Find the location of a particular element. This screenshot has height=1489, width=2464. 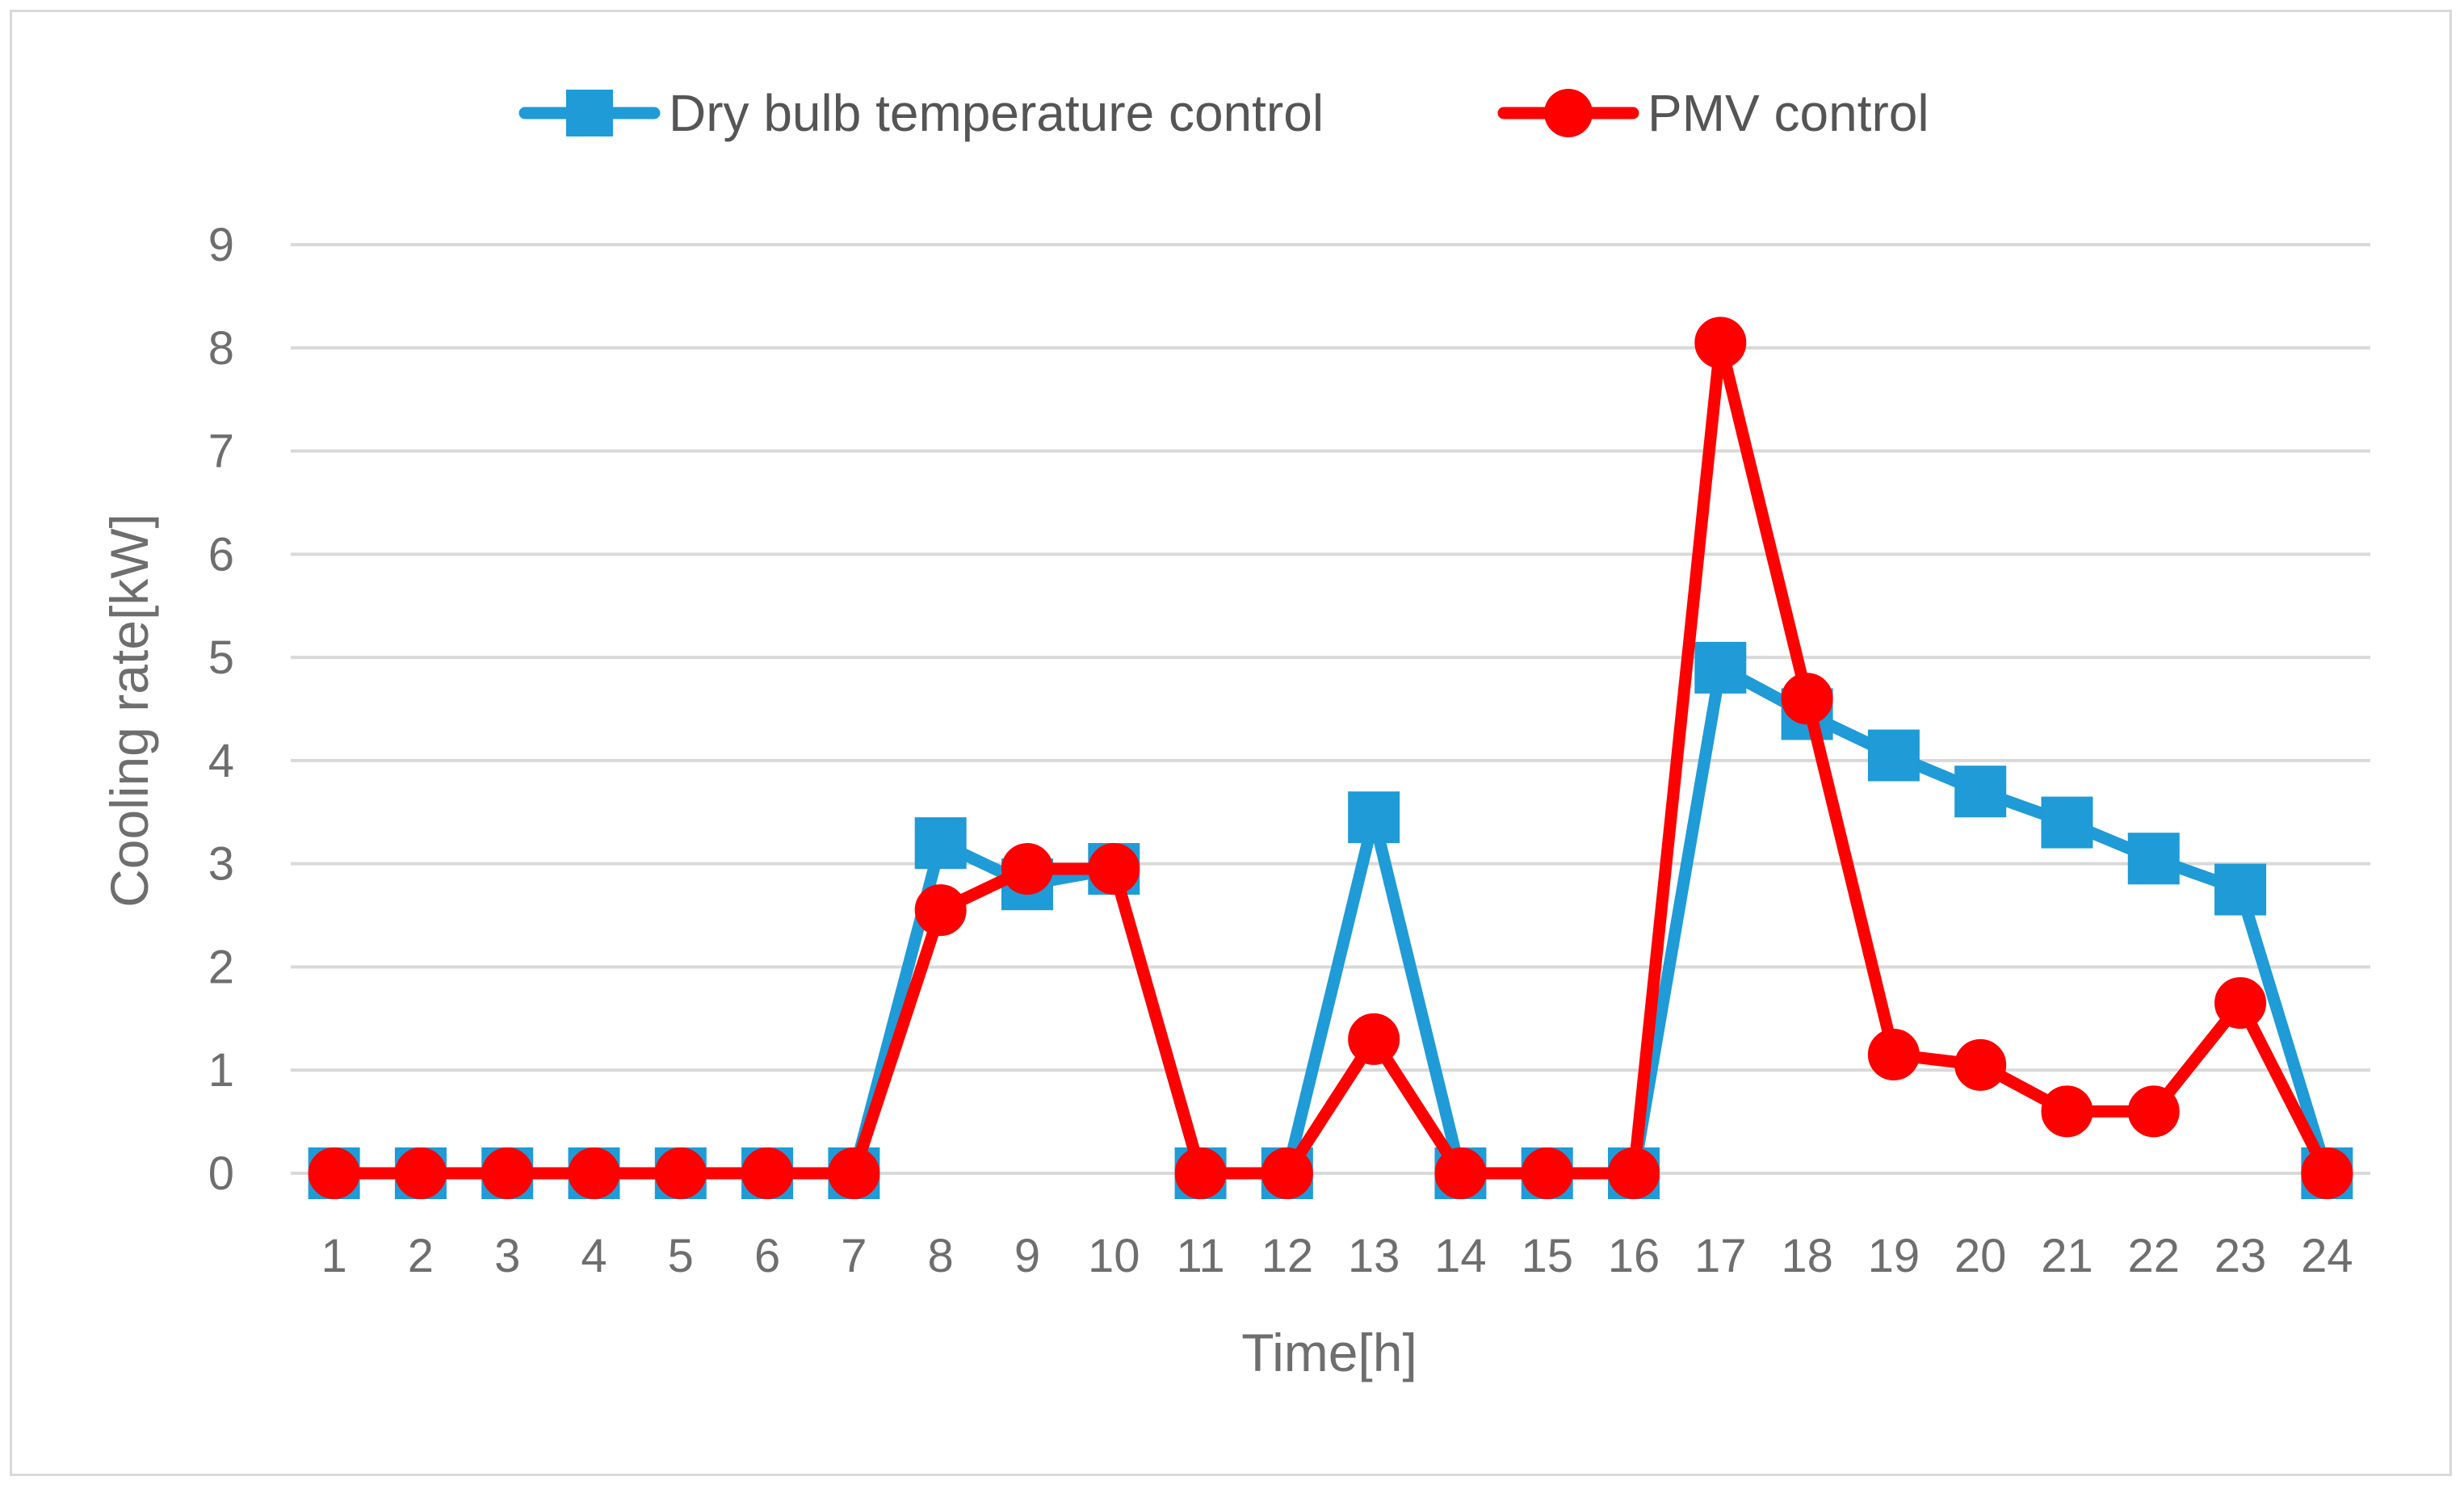

x-tick-label: 12 is located at coordinates (1287, 1256).